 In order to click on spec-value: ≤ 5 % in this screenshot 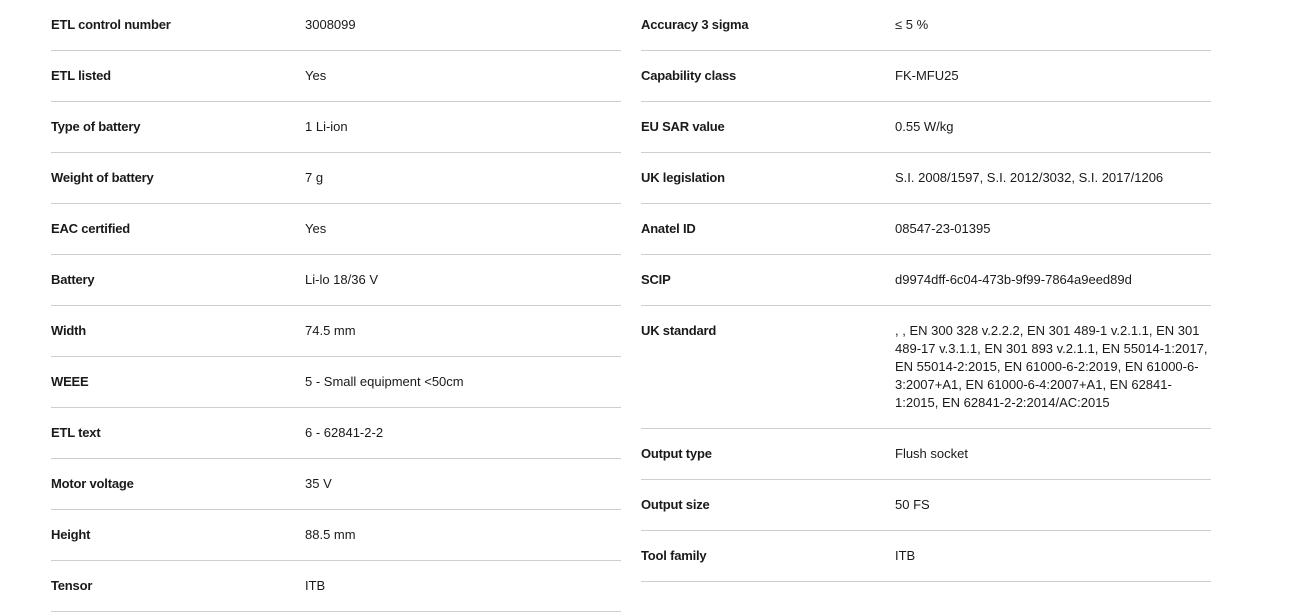, I will do `click(912, 24)`.